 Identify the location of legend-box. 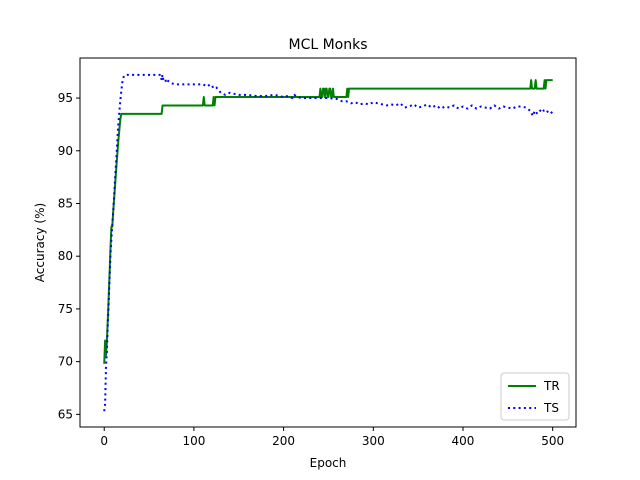
(535, 396).